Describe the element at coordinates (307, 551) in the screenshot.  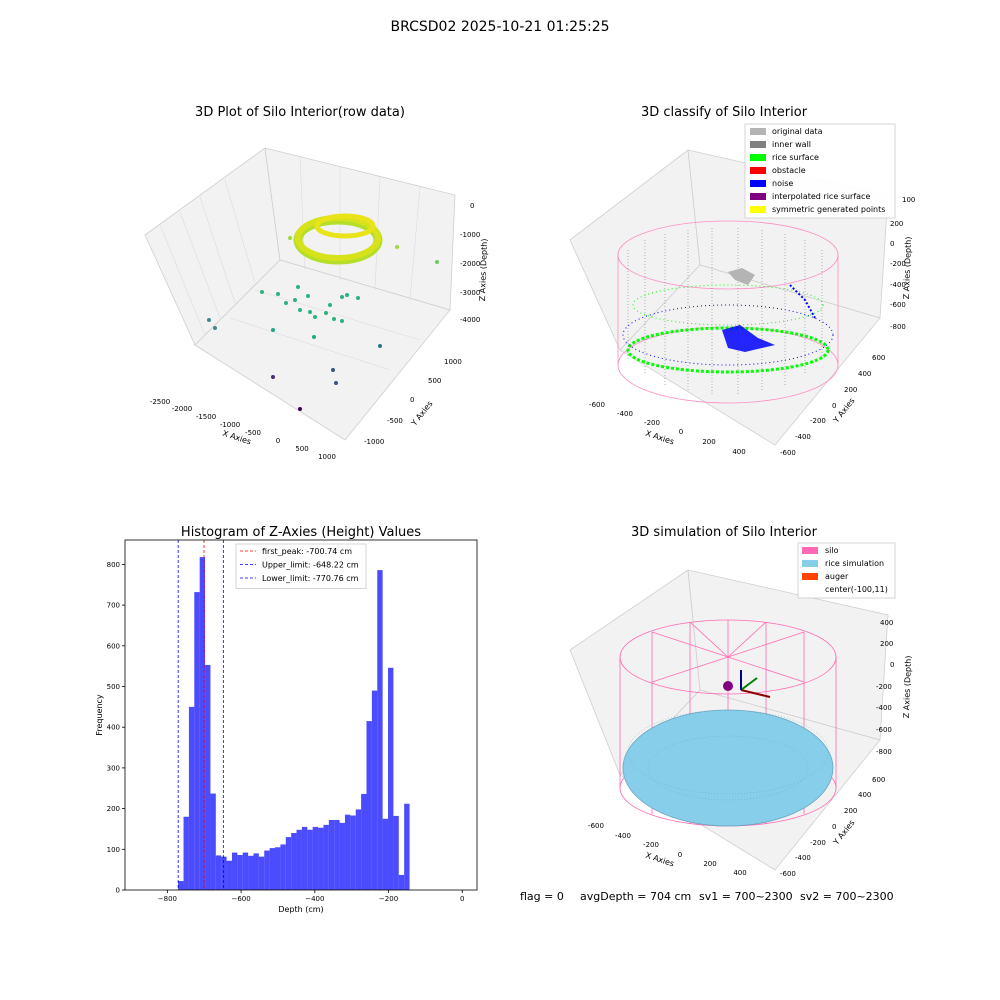
I see `histogram-legend-label: first_peak: -700.74 cm` at that location.